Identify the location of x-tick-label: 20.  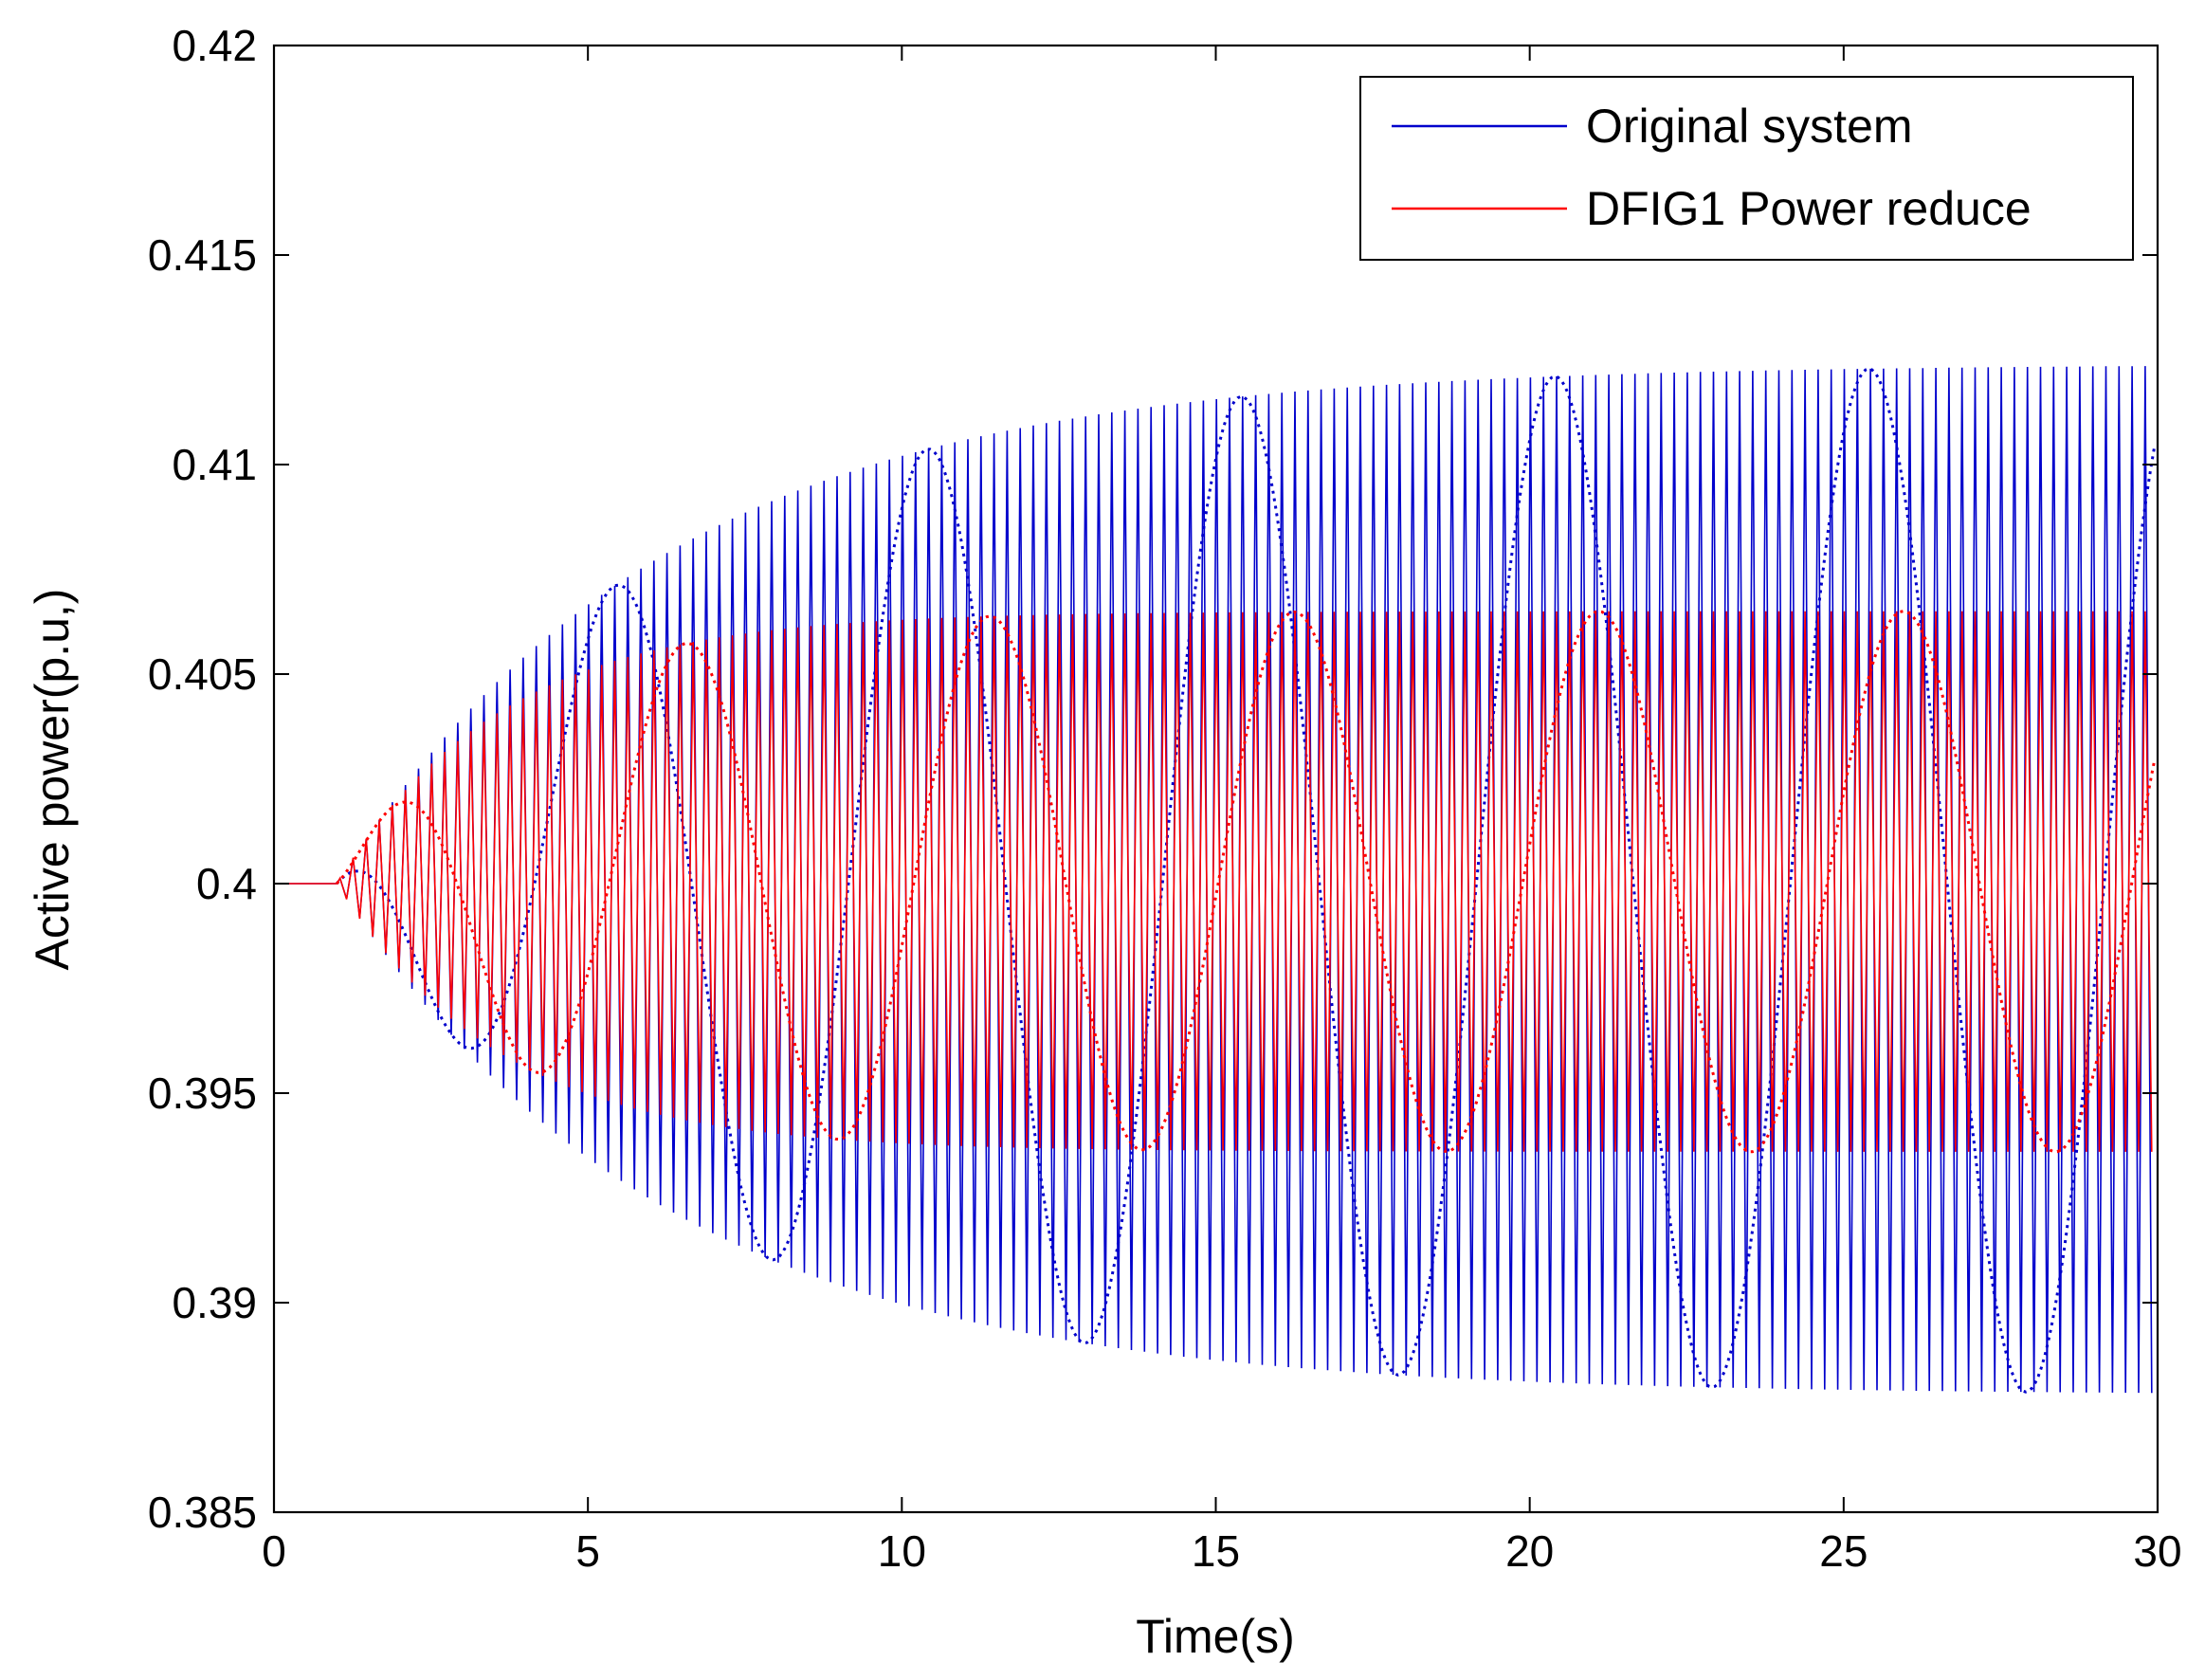
(1529, 1551).